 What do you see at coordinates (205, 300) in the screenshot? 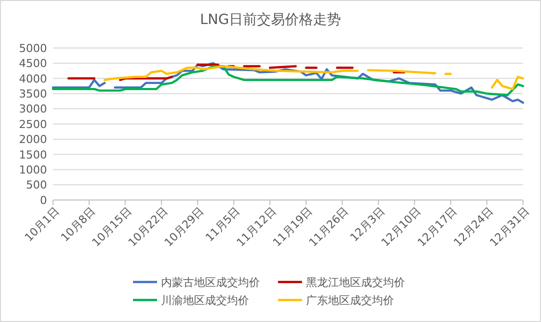
I see `legend-label: 川渝地区成交均价` at bounding box center [205, 300].